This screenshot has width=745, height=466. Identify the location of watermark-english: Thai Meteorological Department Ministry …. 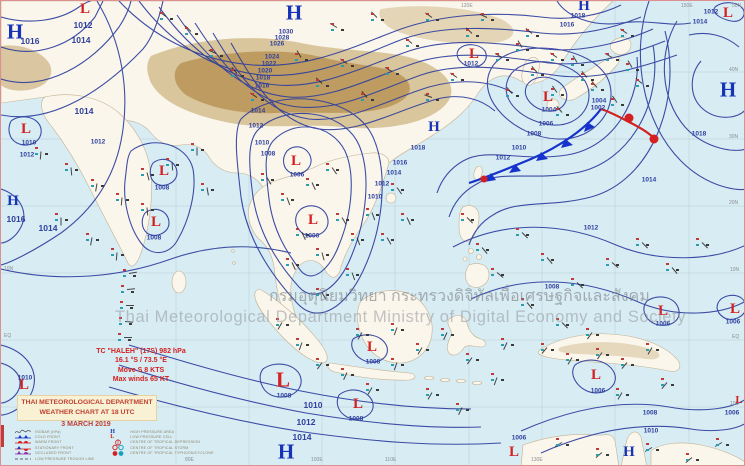
(401, 317).